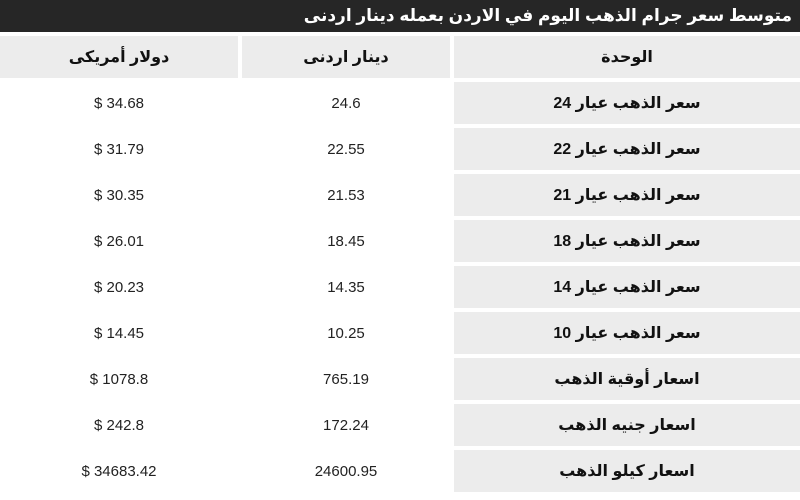 This screenshot has width=800, height=500. I want to click on dollar-value-cell: $ 31.79, so click(119, 149).